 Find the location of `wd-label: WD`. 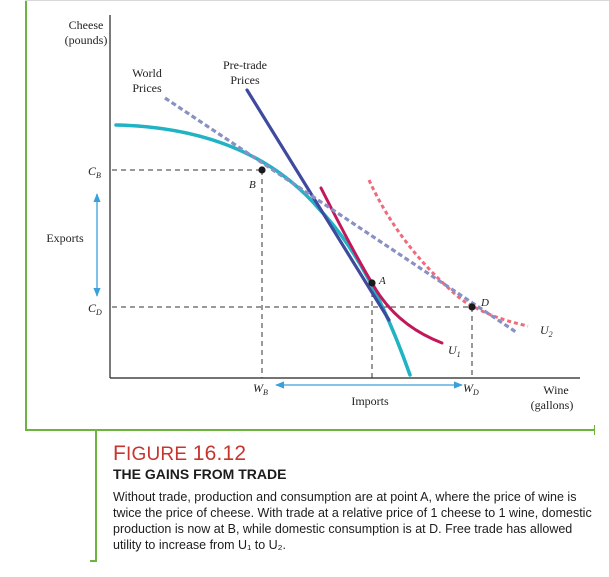

wd-label: WD is located at coordinates (471, 389).